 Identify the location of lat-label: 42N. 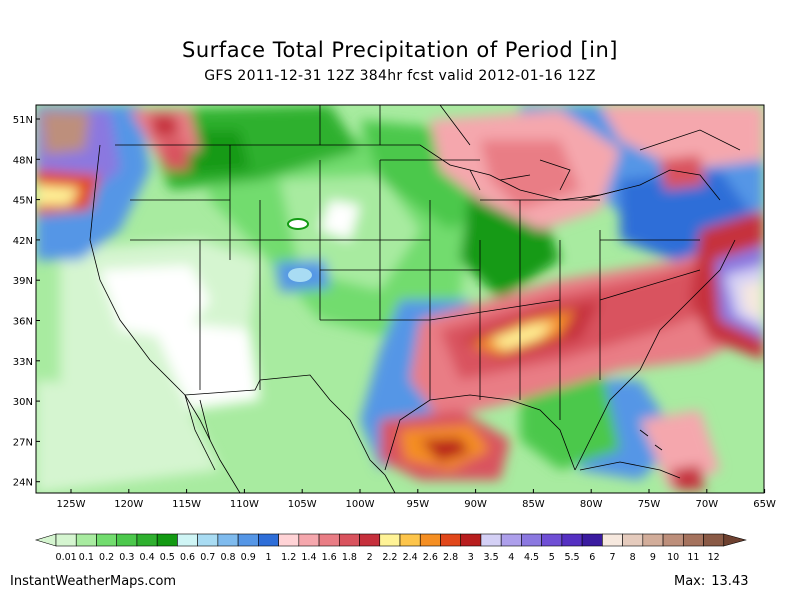
(23, 241).